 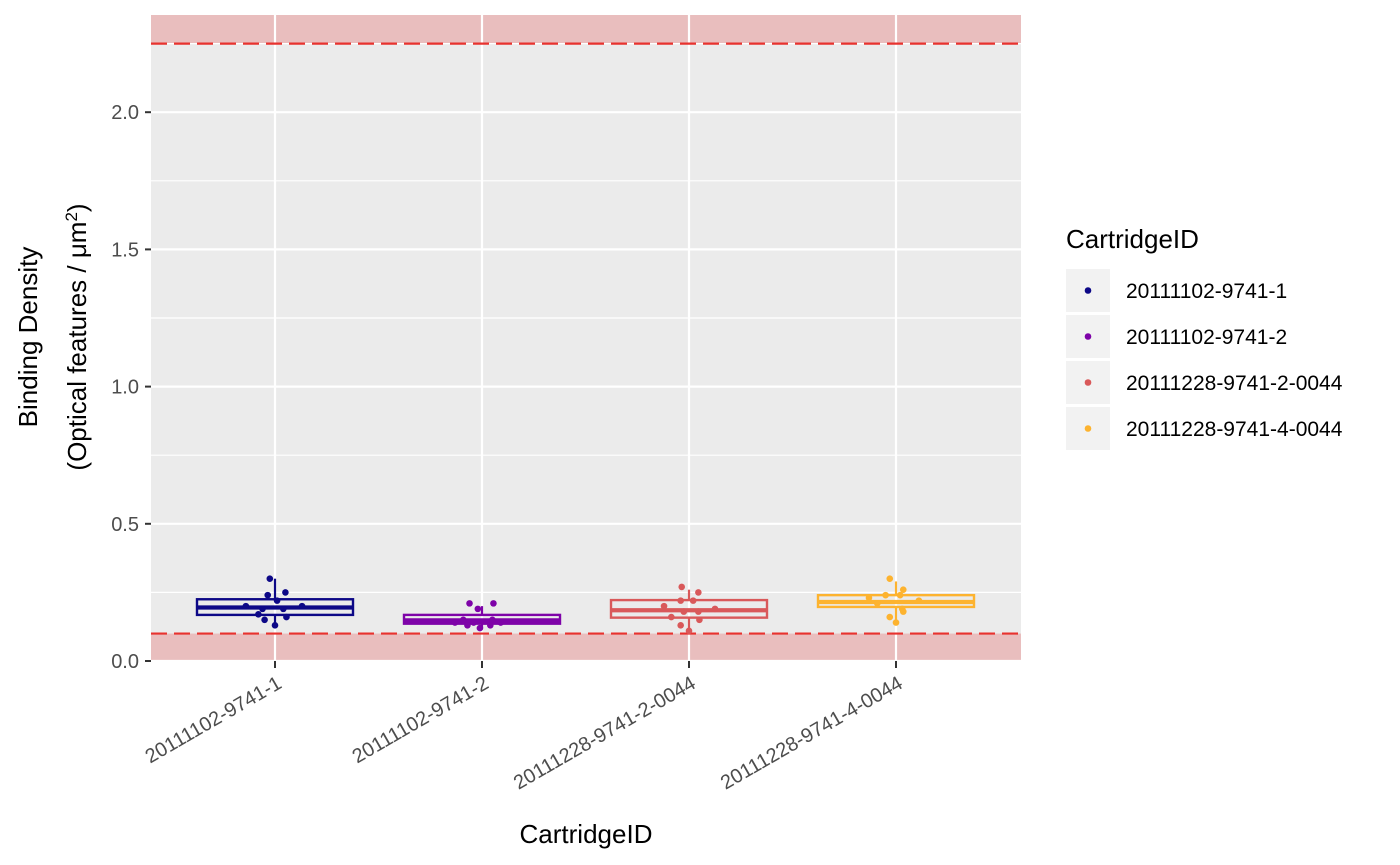 I want to click on y-axis-title-prefix: (Optical features / μm, so click(x=77, y=346).